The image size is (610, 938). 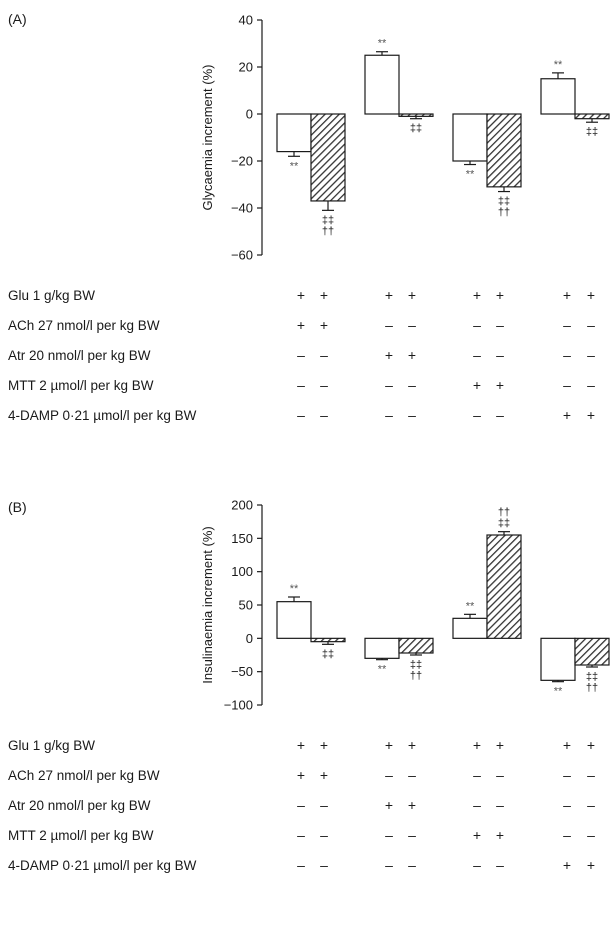 I want to click on y-tick-label: 200, so click(x=242, y=505).